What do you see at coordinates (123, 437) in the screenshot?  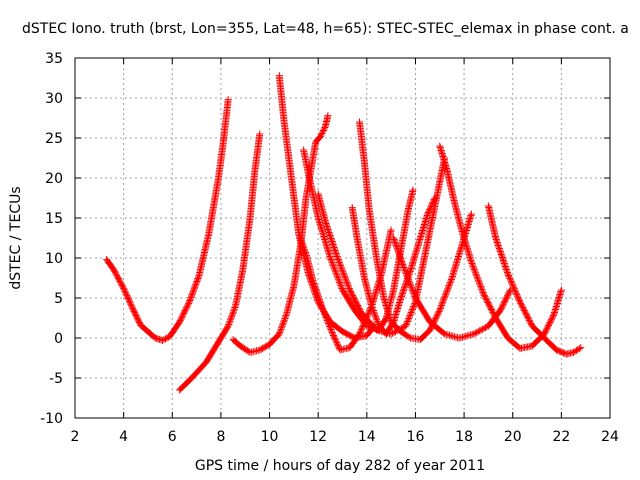 I see `x-tick-label: 4` at bounding box center [123, 437].